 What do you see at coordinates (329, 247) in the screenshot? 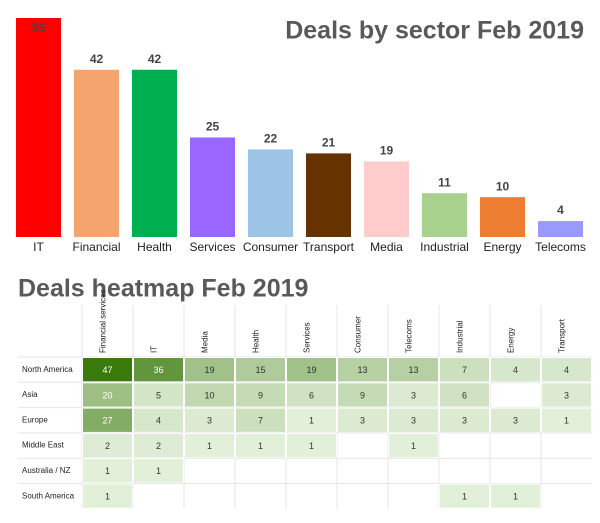
I see `x-tick-label: Transport` at bounding box center [329, 247].